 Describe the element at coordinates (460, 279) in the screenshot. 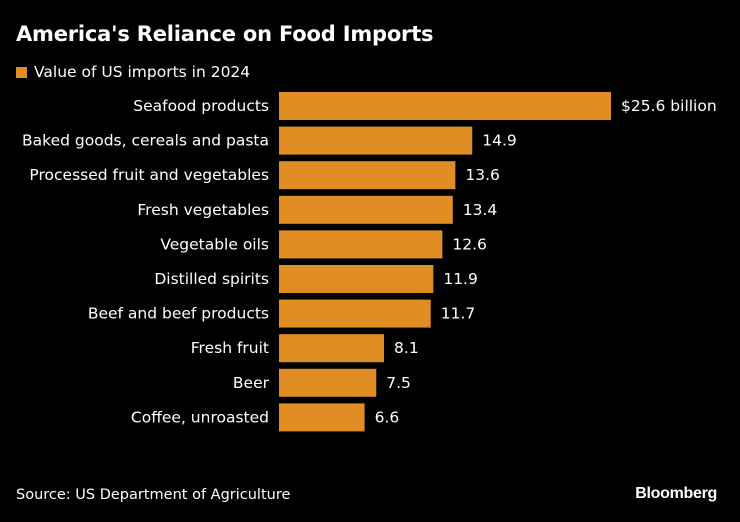

I see `value-label: 11.9` at that location.